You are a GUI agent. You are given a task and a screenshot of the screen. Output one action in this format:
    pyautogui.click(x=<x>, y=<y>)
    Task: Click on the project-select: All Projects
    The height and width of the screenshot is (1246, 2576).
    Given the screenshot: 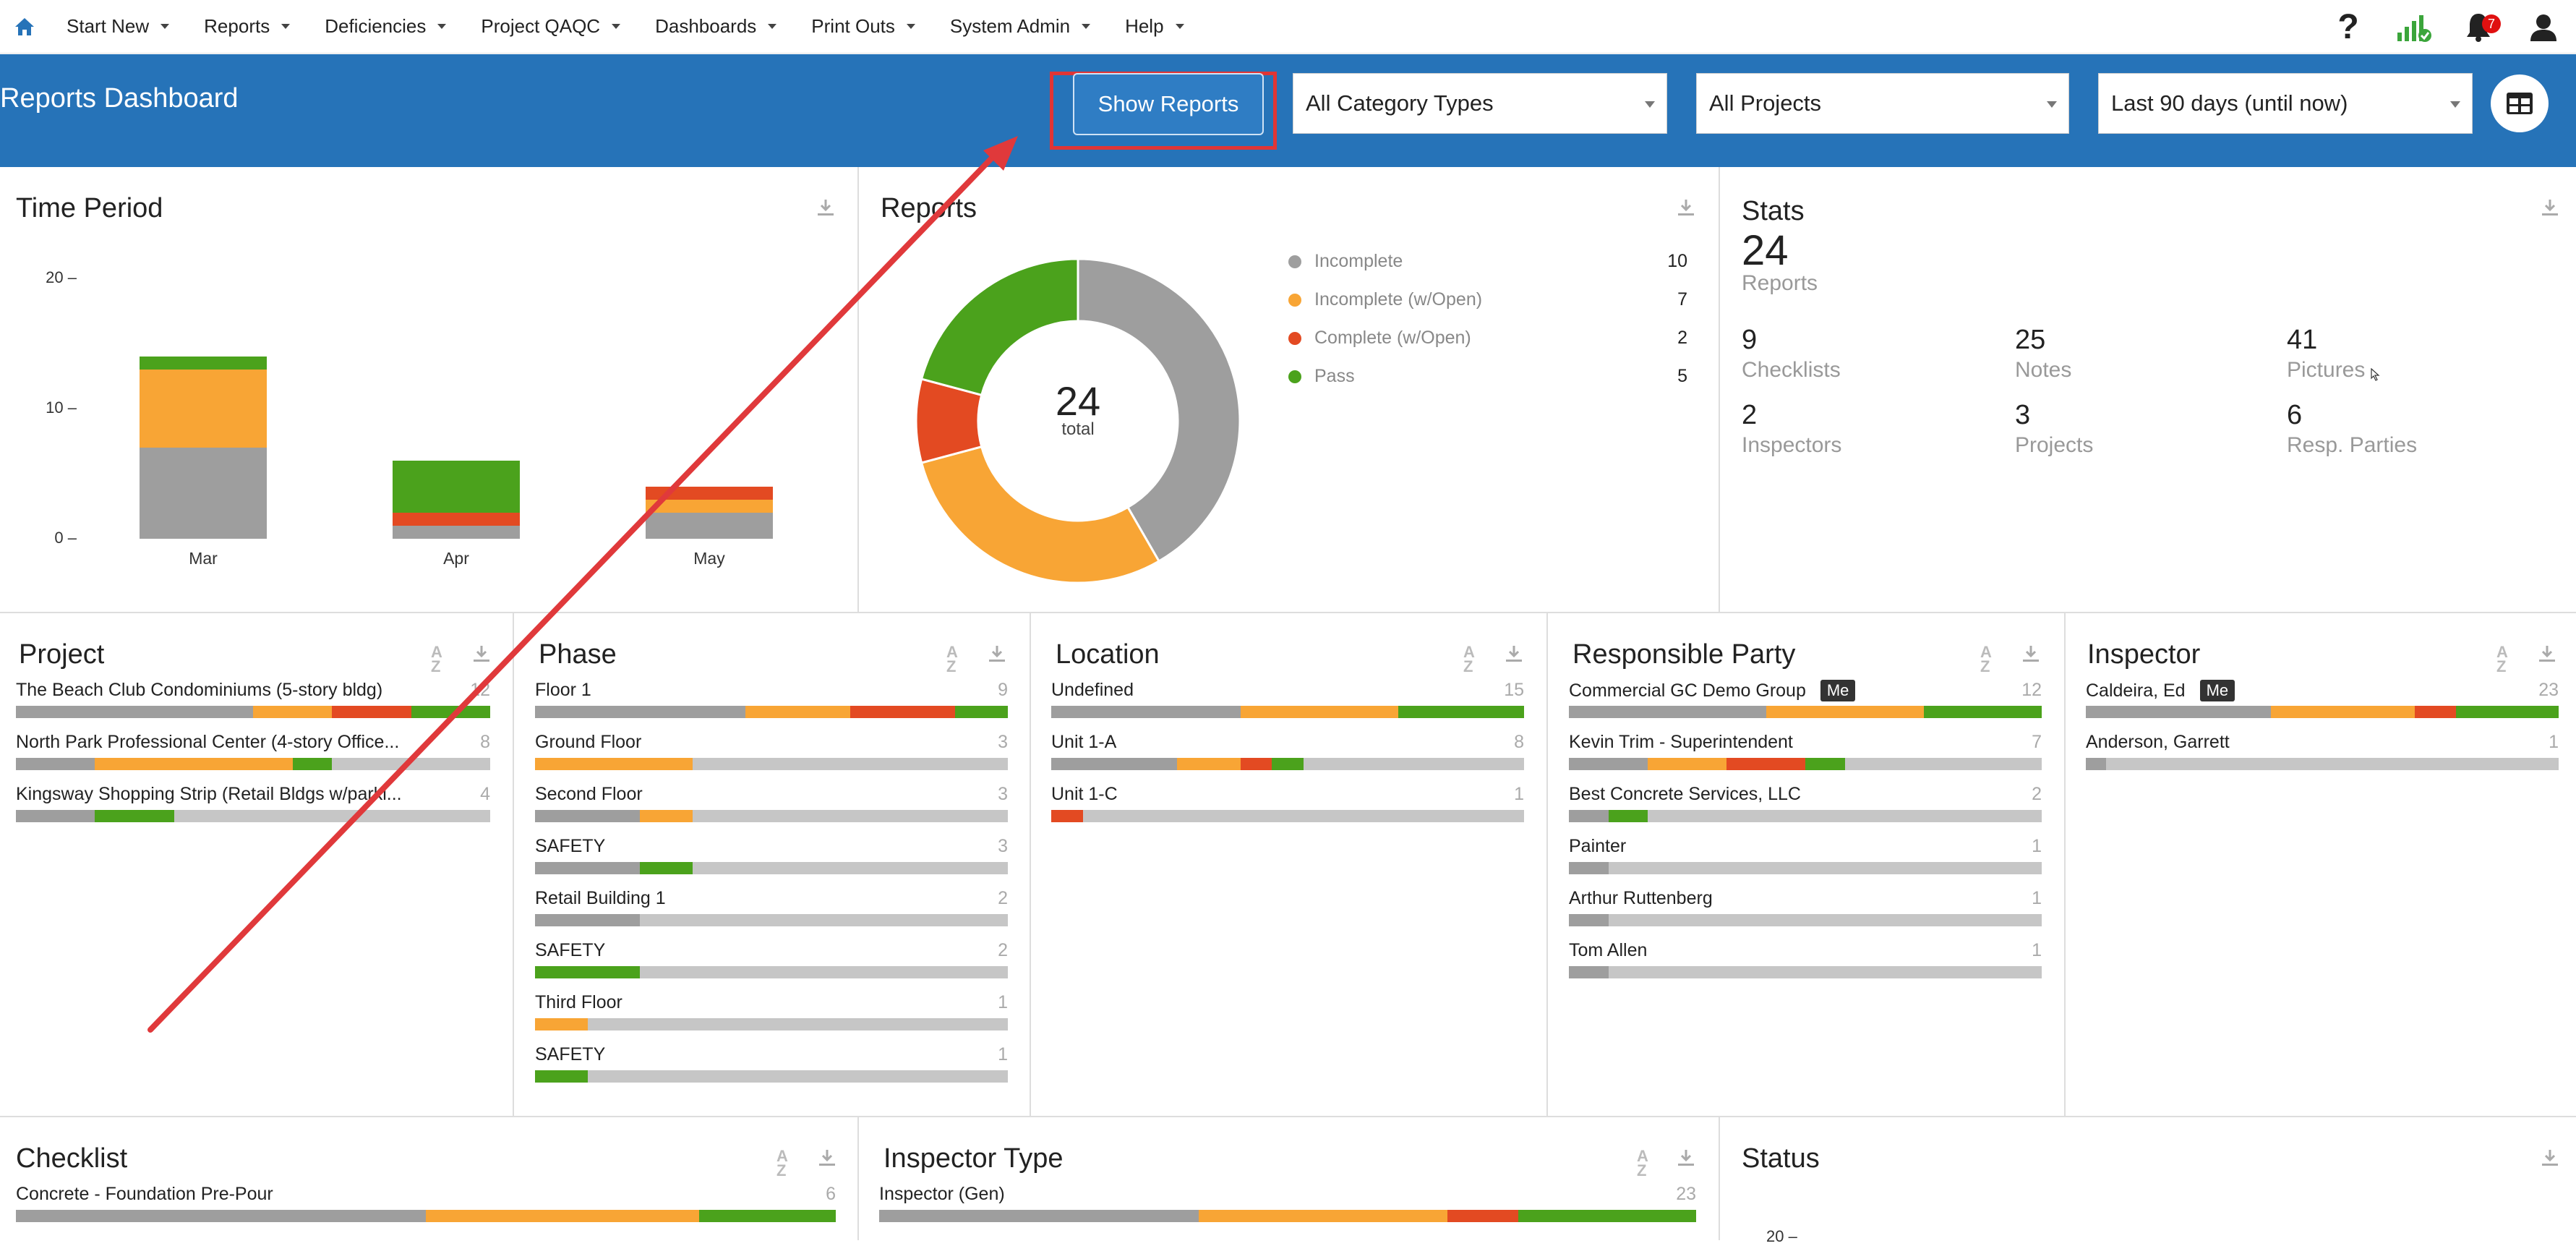 What is the action you would take?
    pyautogui.click(x=1883, y=104)
    